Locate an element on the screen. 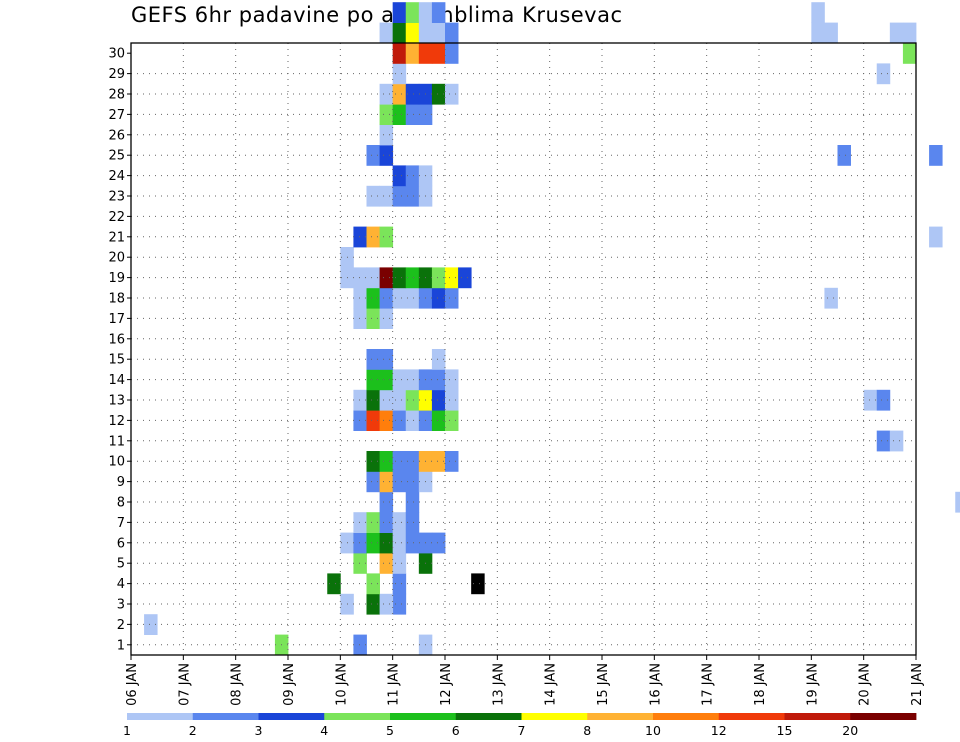  y-tick-label: 3 is located at coordinates (121, 605).